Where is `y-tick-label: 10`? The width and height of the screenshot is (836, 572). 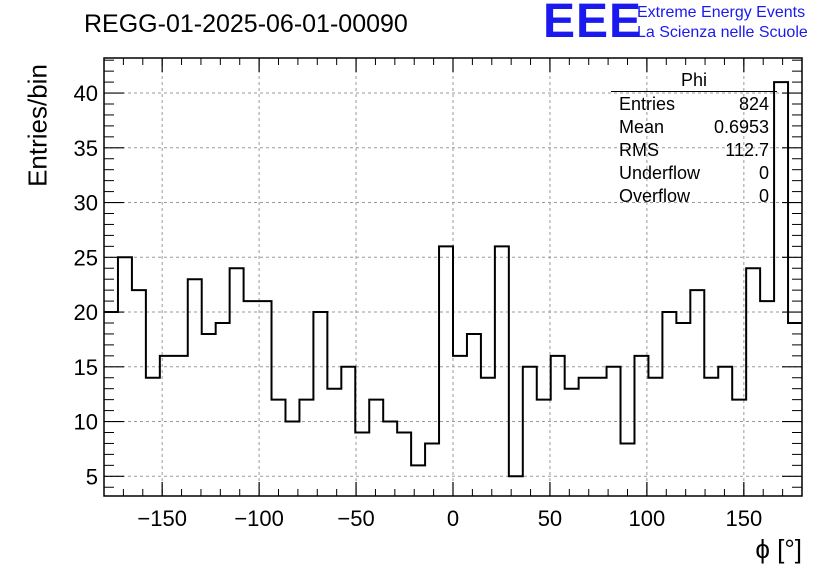
y-tick-label: 10 is located at coordinates (86, 422).